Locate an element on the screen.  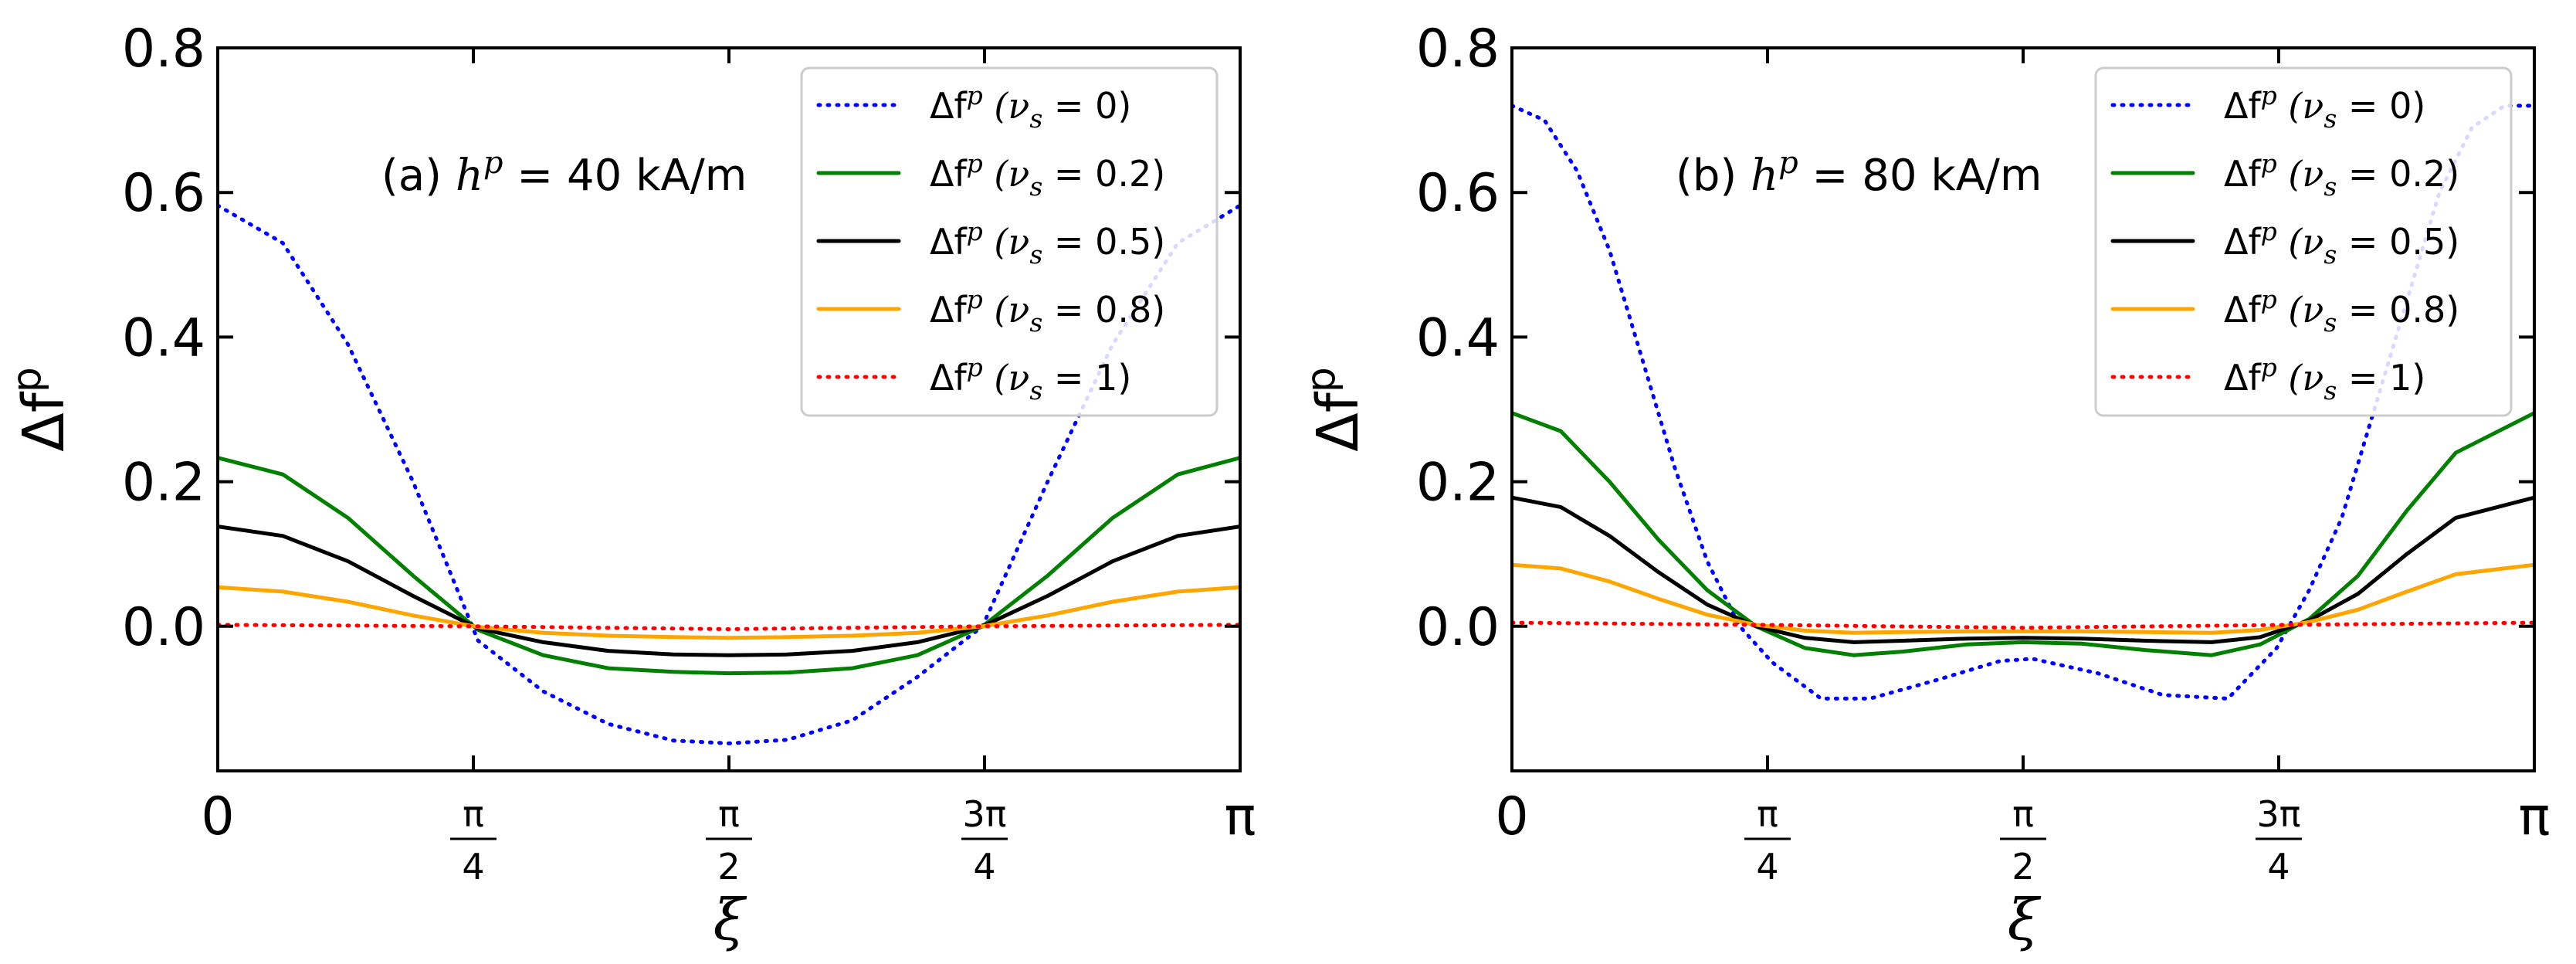
y-tick-label: 0.0 is located at coordinates (1458, 628).